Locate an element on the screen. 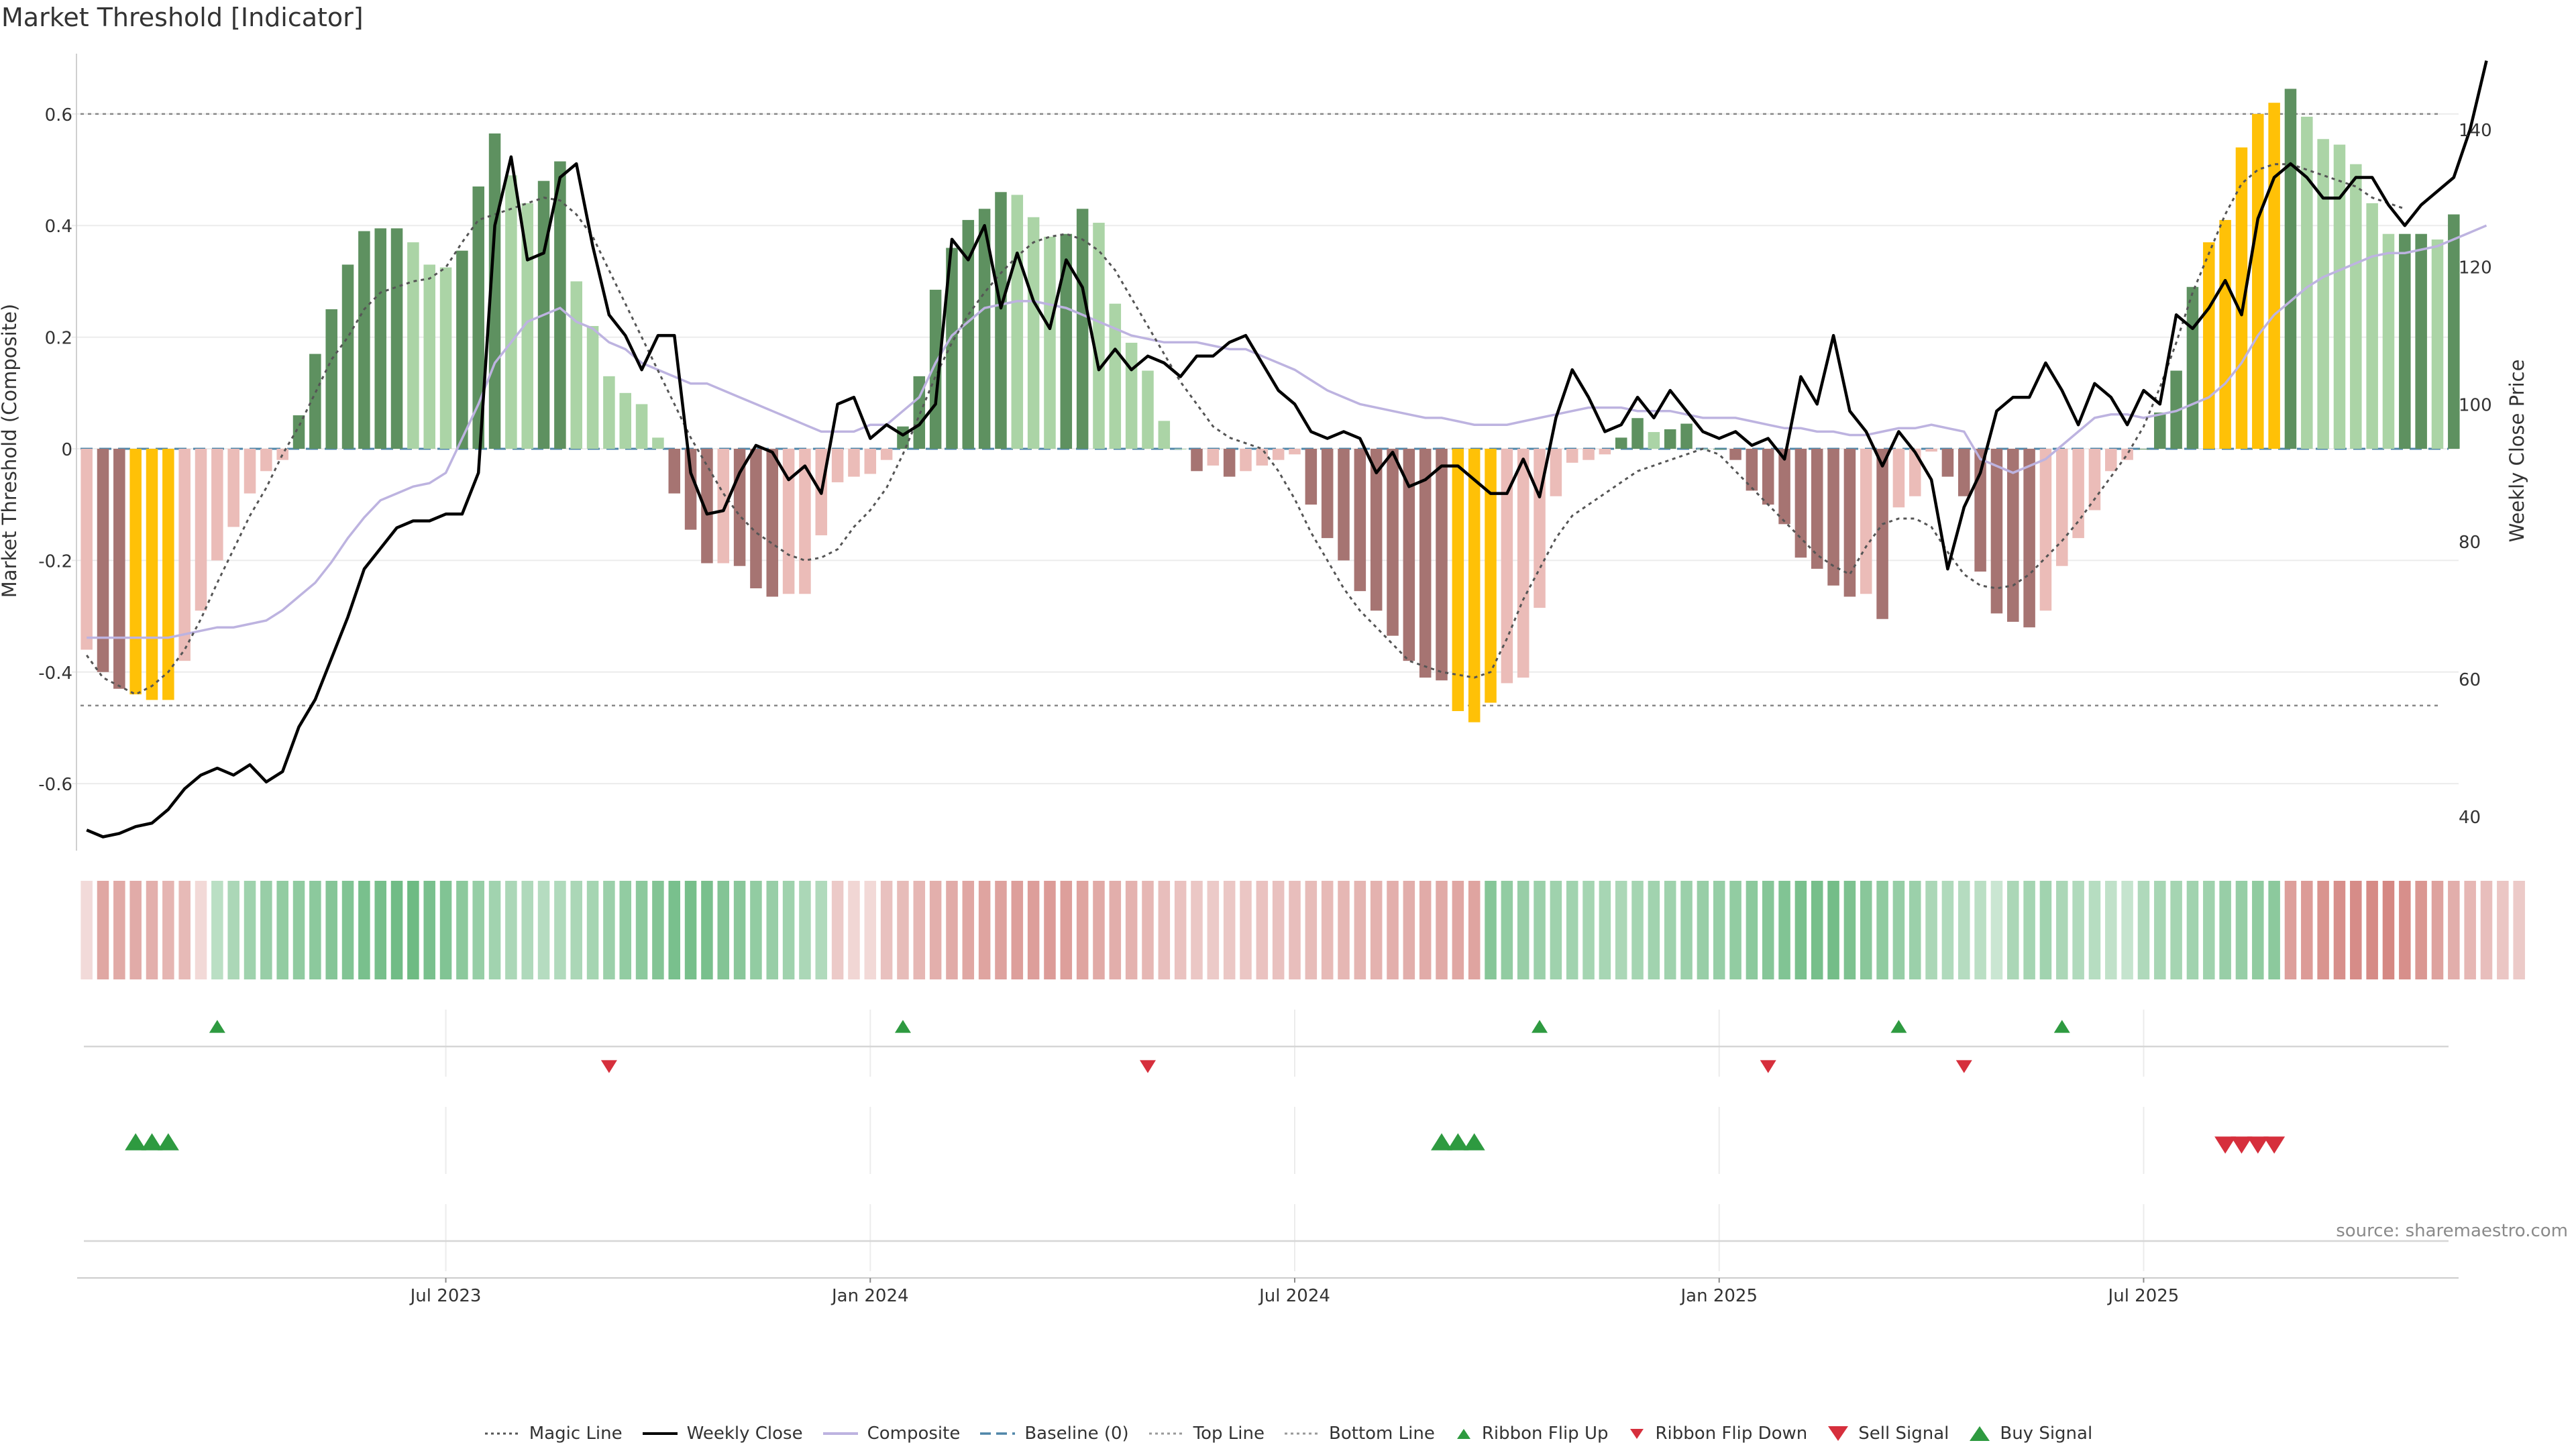 The height and width of the screenshot is (1449, 2576). x-tick-label: Jan 2025 is located at coordinates (1718, 1296).